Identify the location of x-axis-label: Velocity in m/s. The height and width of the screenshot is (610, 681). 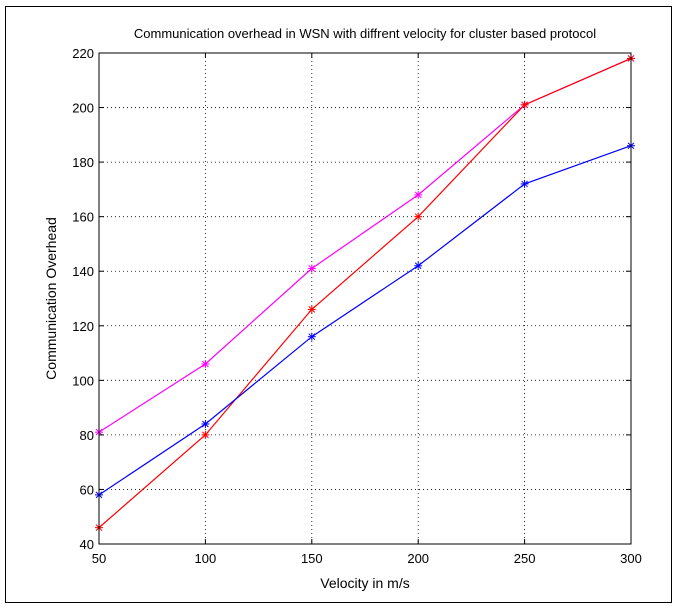
(364, 583).